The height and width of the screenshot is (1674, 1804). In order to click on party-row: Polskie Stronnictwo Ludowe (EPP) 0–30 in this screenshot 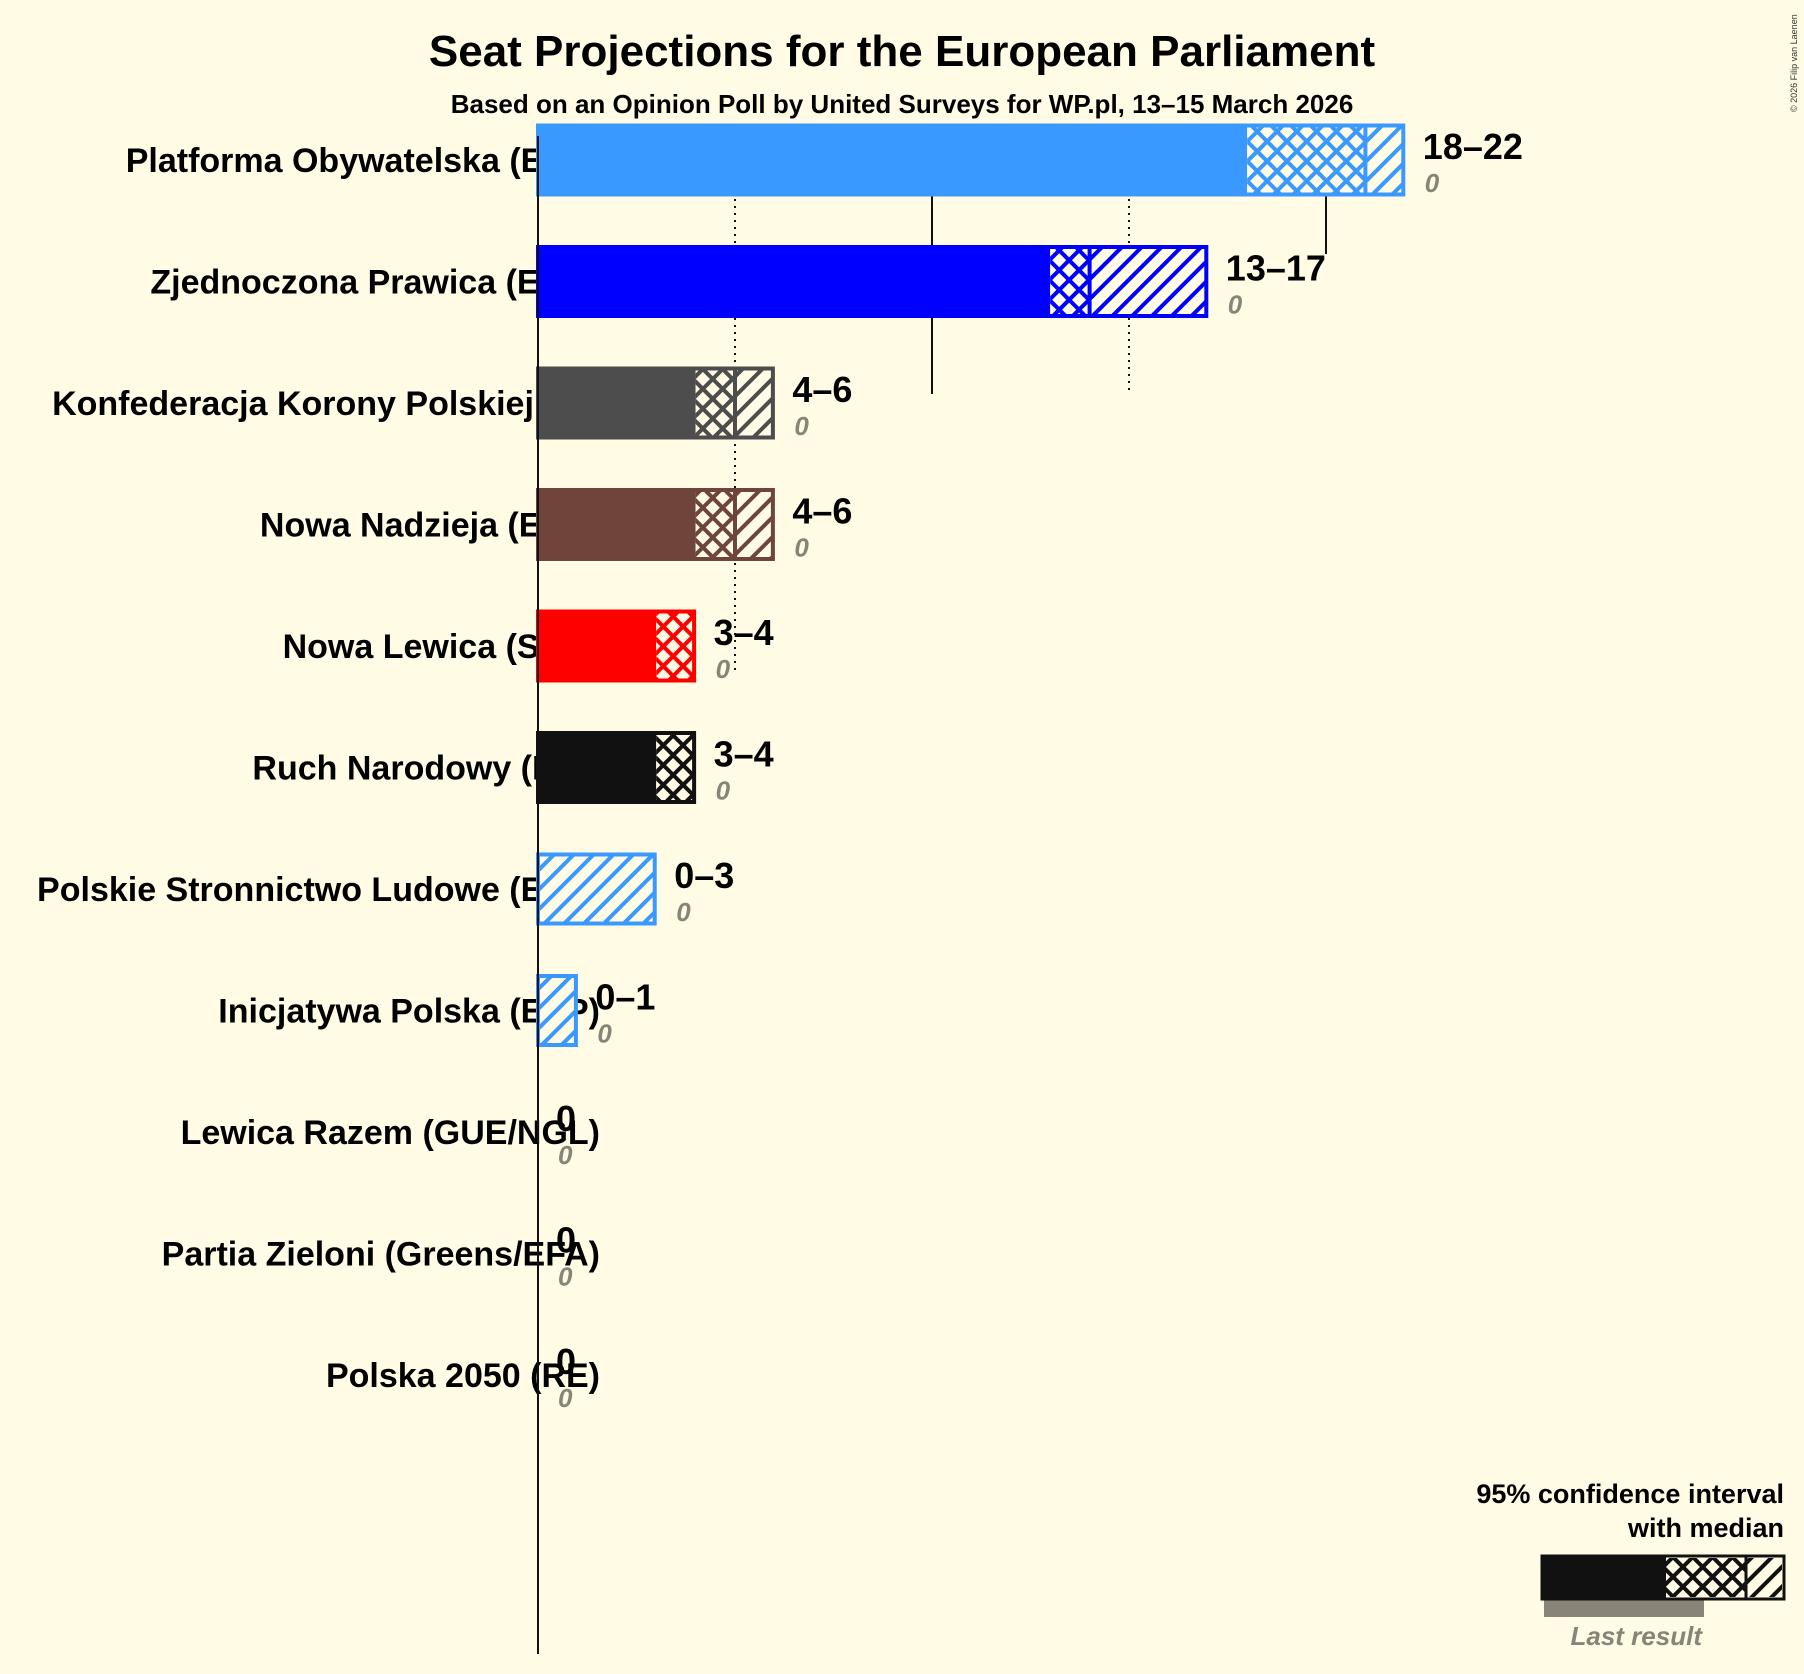, I will do `click(385, 889)`.